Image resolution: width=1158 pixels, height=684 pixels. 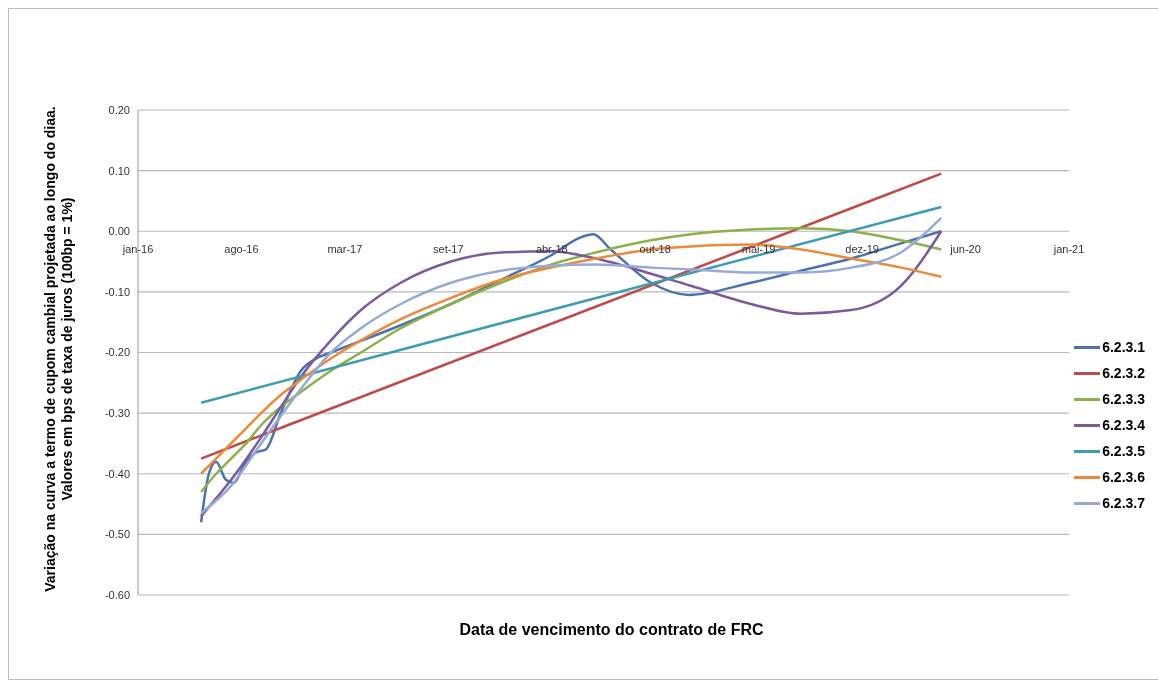 What do you see at coordinates (1123, 503) in the screenshot?
I see `legend-label: 6.2.3.7` at bounding box center [1123, 503].